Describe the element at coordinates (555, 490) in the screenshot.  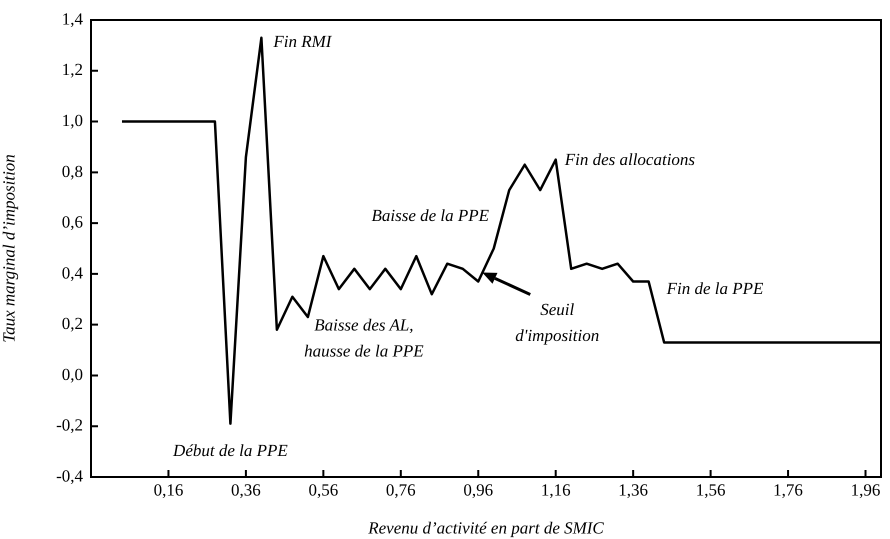
I see `x-tick-label: 1,16` at that location.